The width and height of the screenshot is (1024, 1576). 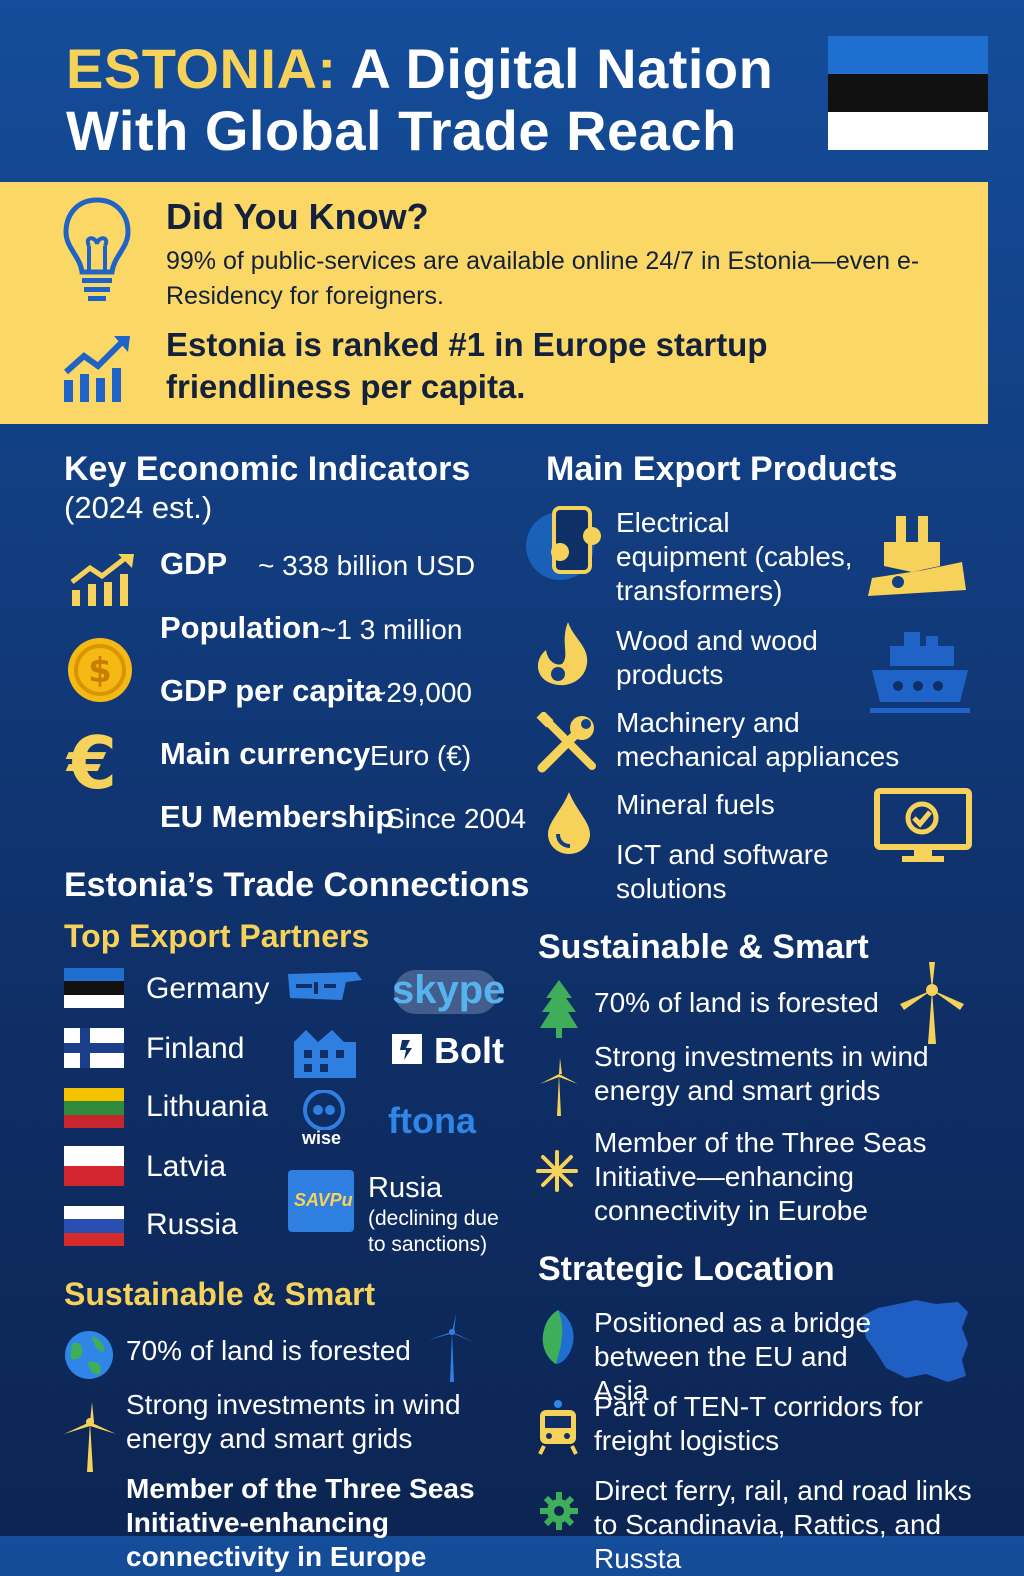 I want to click on title-line-2: With Global Trade Reach, so click(x=401, y=130).